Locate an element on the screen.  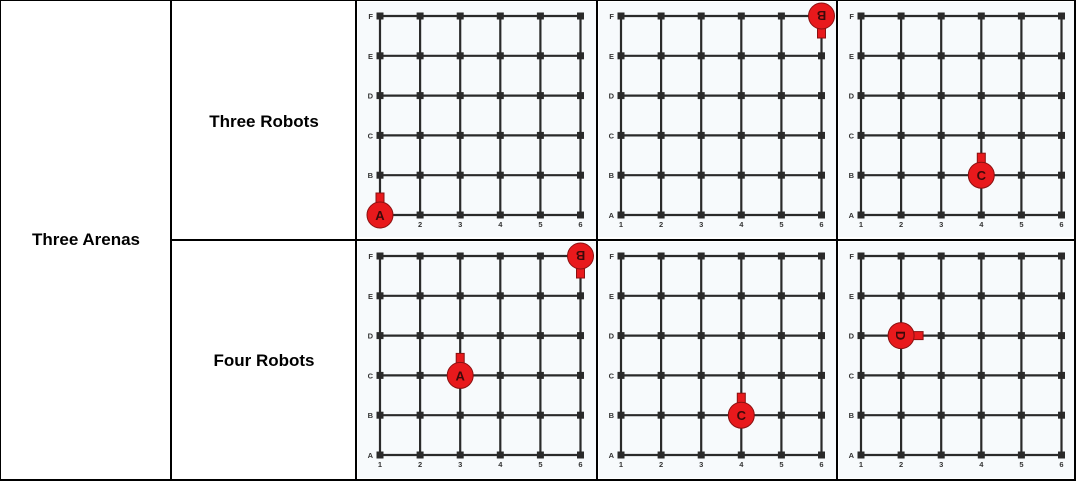
table-border-left is located at coordinates (0, 240).